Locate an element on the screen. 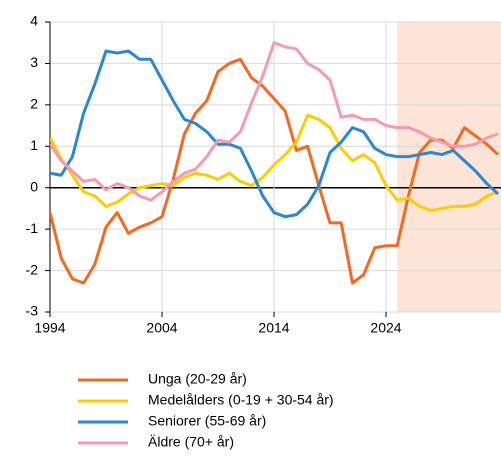 This screenshot has width=501, height=457. y-tick-label: 3 is located at coordinates (34, 62).